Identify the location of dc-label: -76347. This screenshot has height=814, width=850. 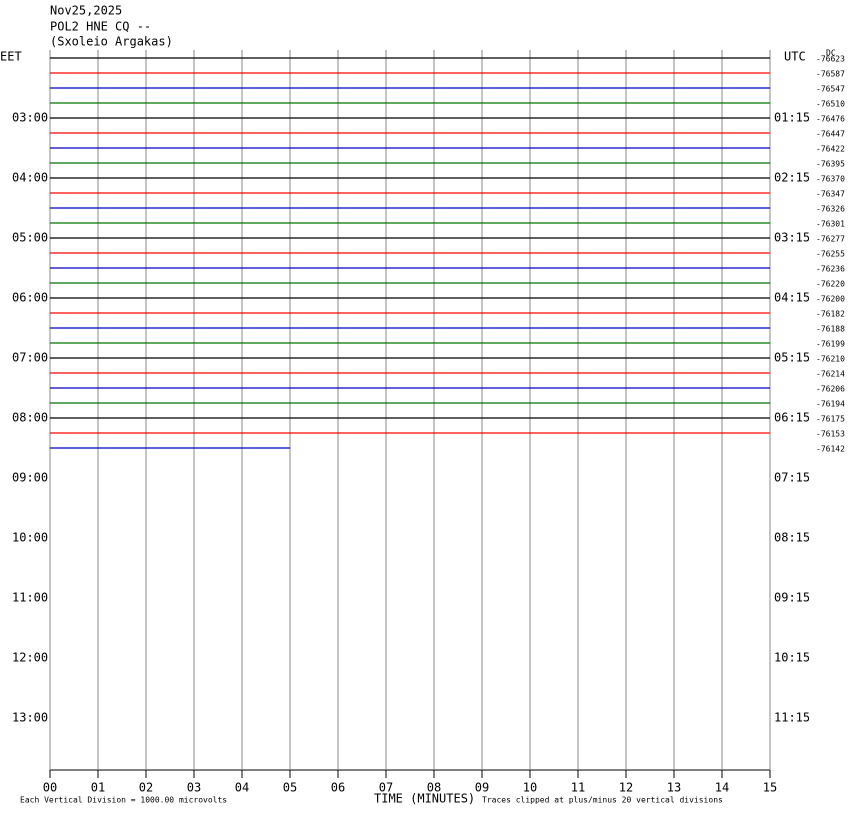
(830, 194).